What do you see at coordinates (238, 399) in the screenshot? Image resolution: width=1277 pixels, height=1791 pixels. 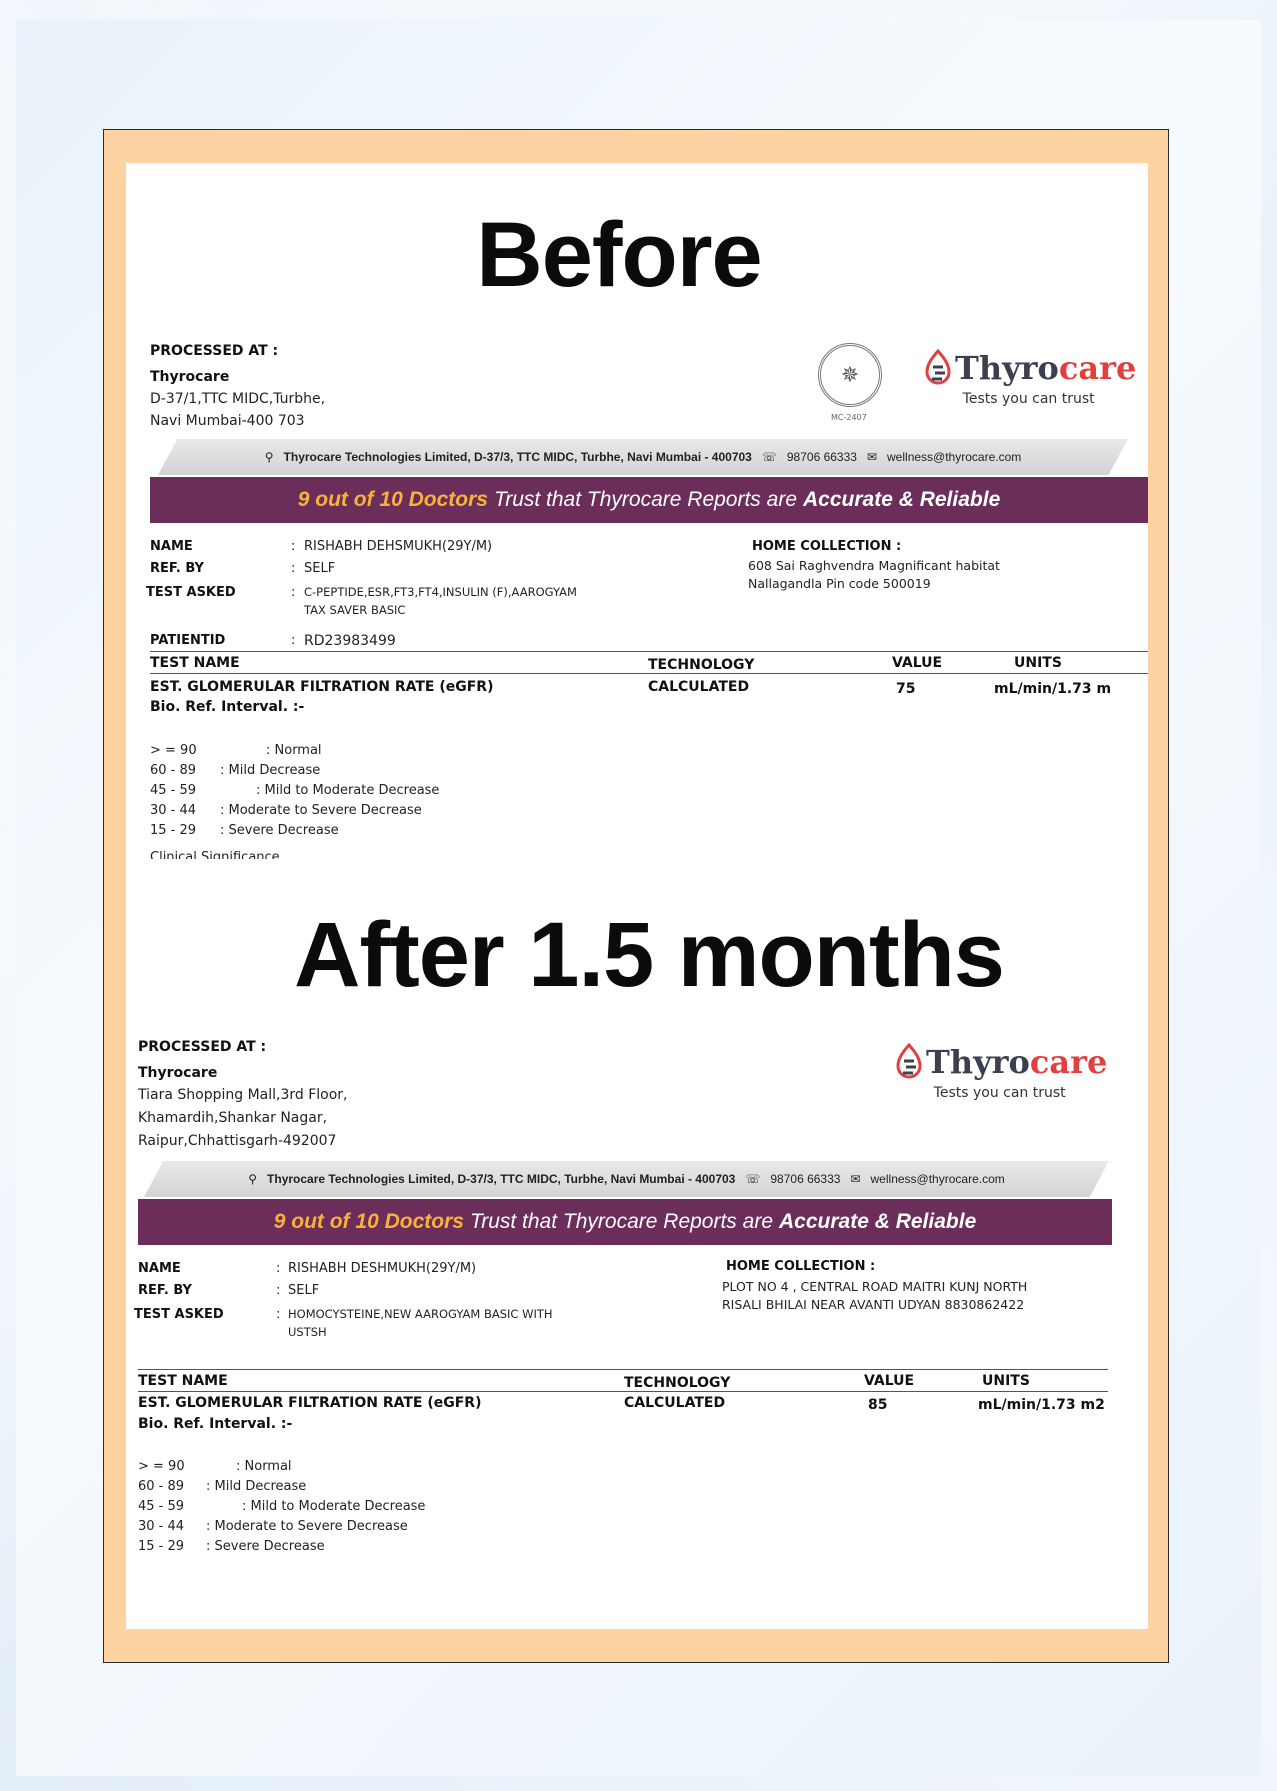 I see `lab-address-line: D-37/1,TTC MIDC,Turbhe,` at bounding box center [238, 399].